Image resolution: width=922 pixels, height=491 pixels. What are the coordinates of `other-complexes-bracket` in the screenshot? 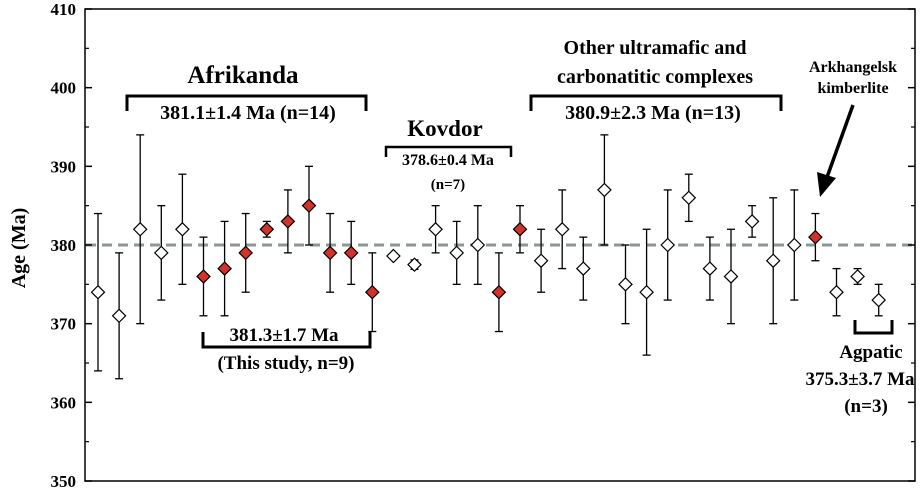 It's located at (656, 102).